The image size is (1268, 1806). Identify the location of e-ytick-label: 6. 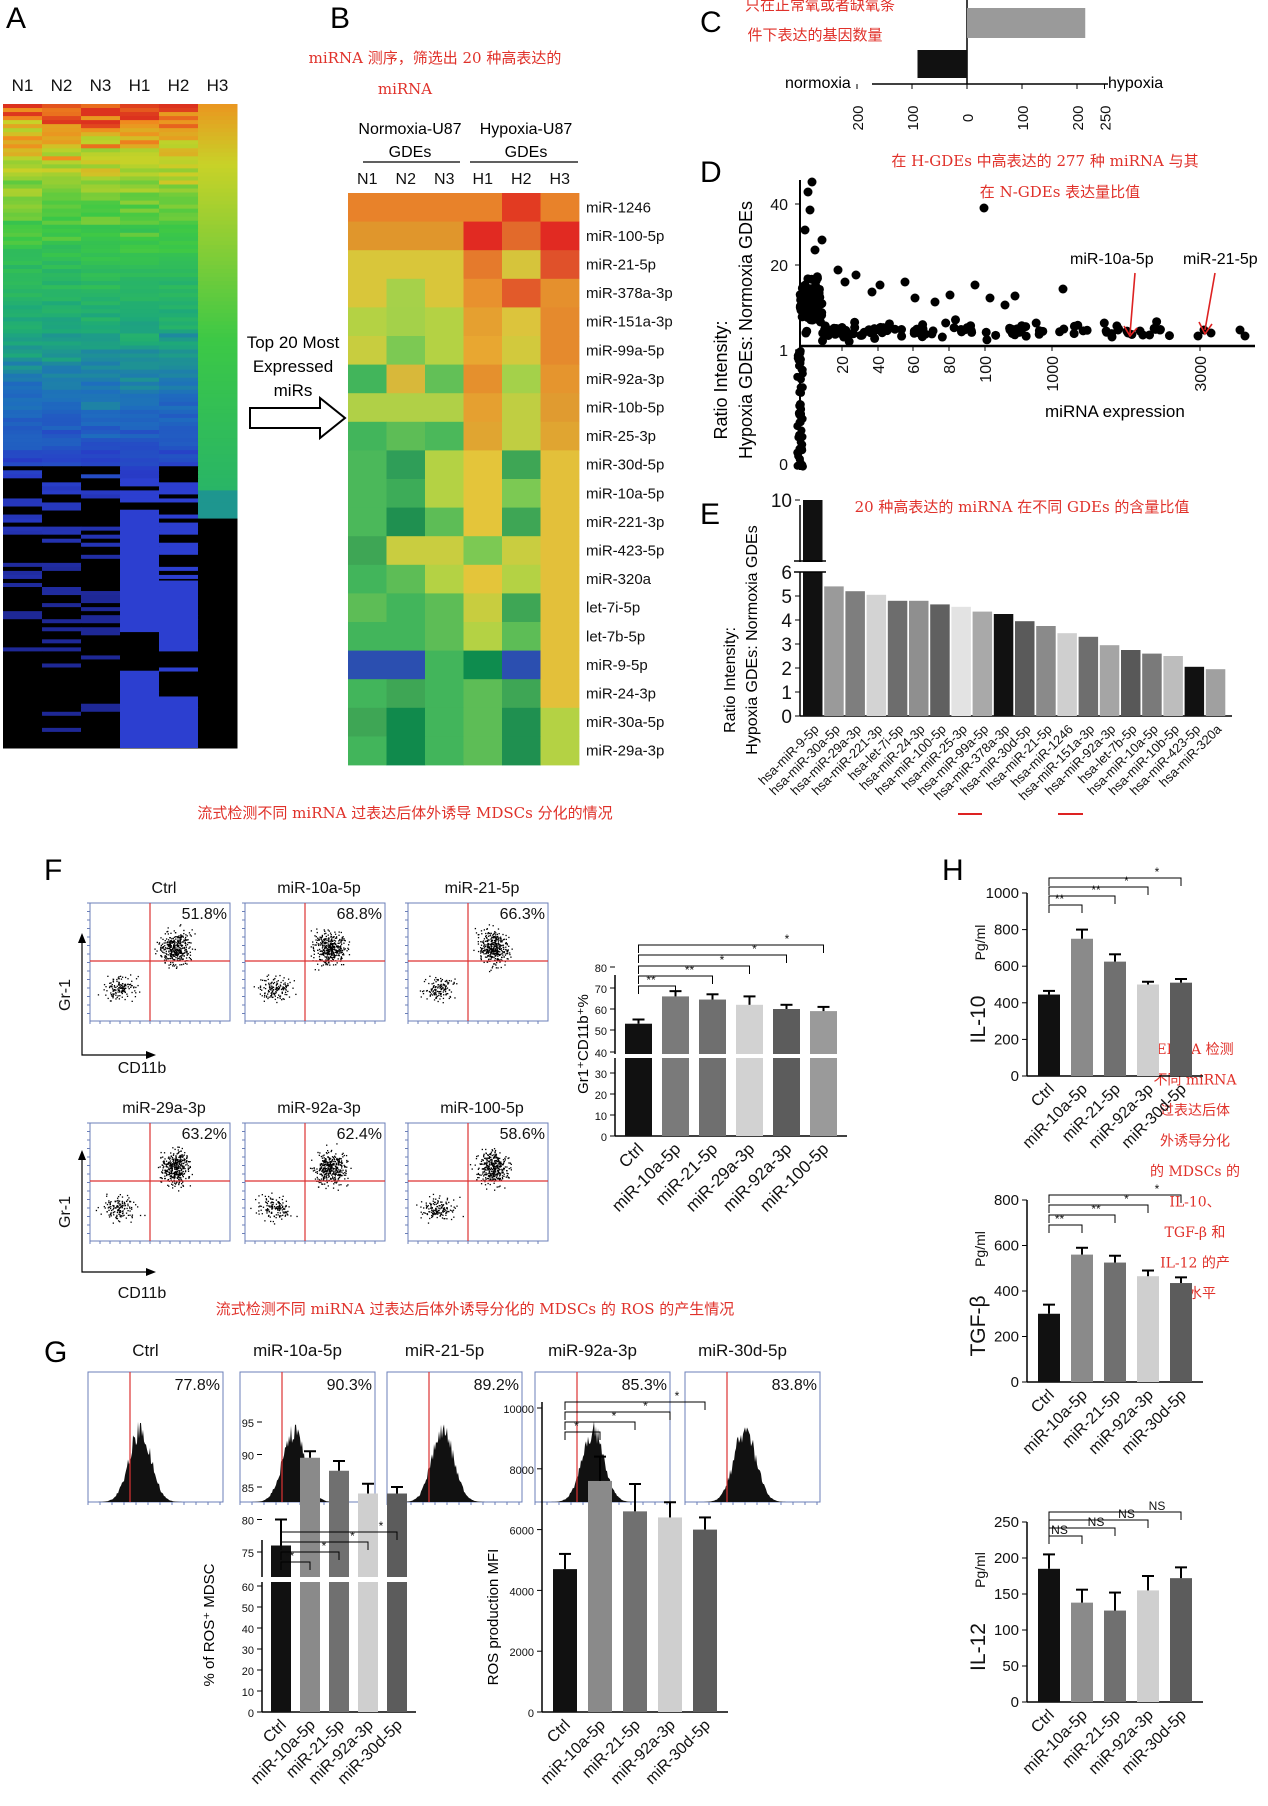
(786, 573).